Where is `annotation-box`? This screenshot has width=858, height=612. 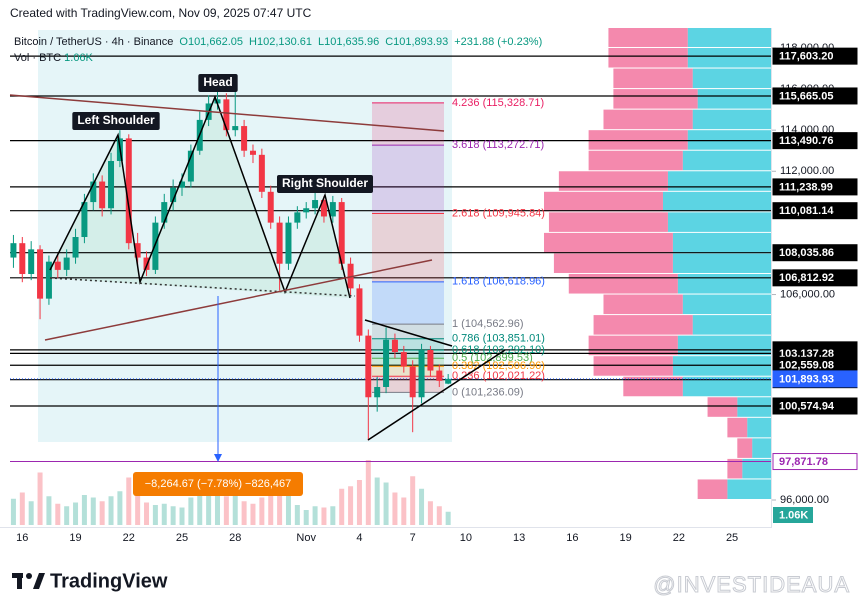
annotation-box is located at coordinates (325, 184).